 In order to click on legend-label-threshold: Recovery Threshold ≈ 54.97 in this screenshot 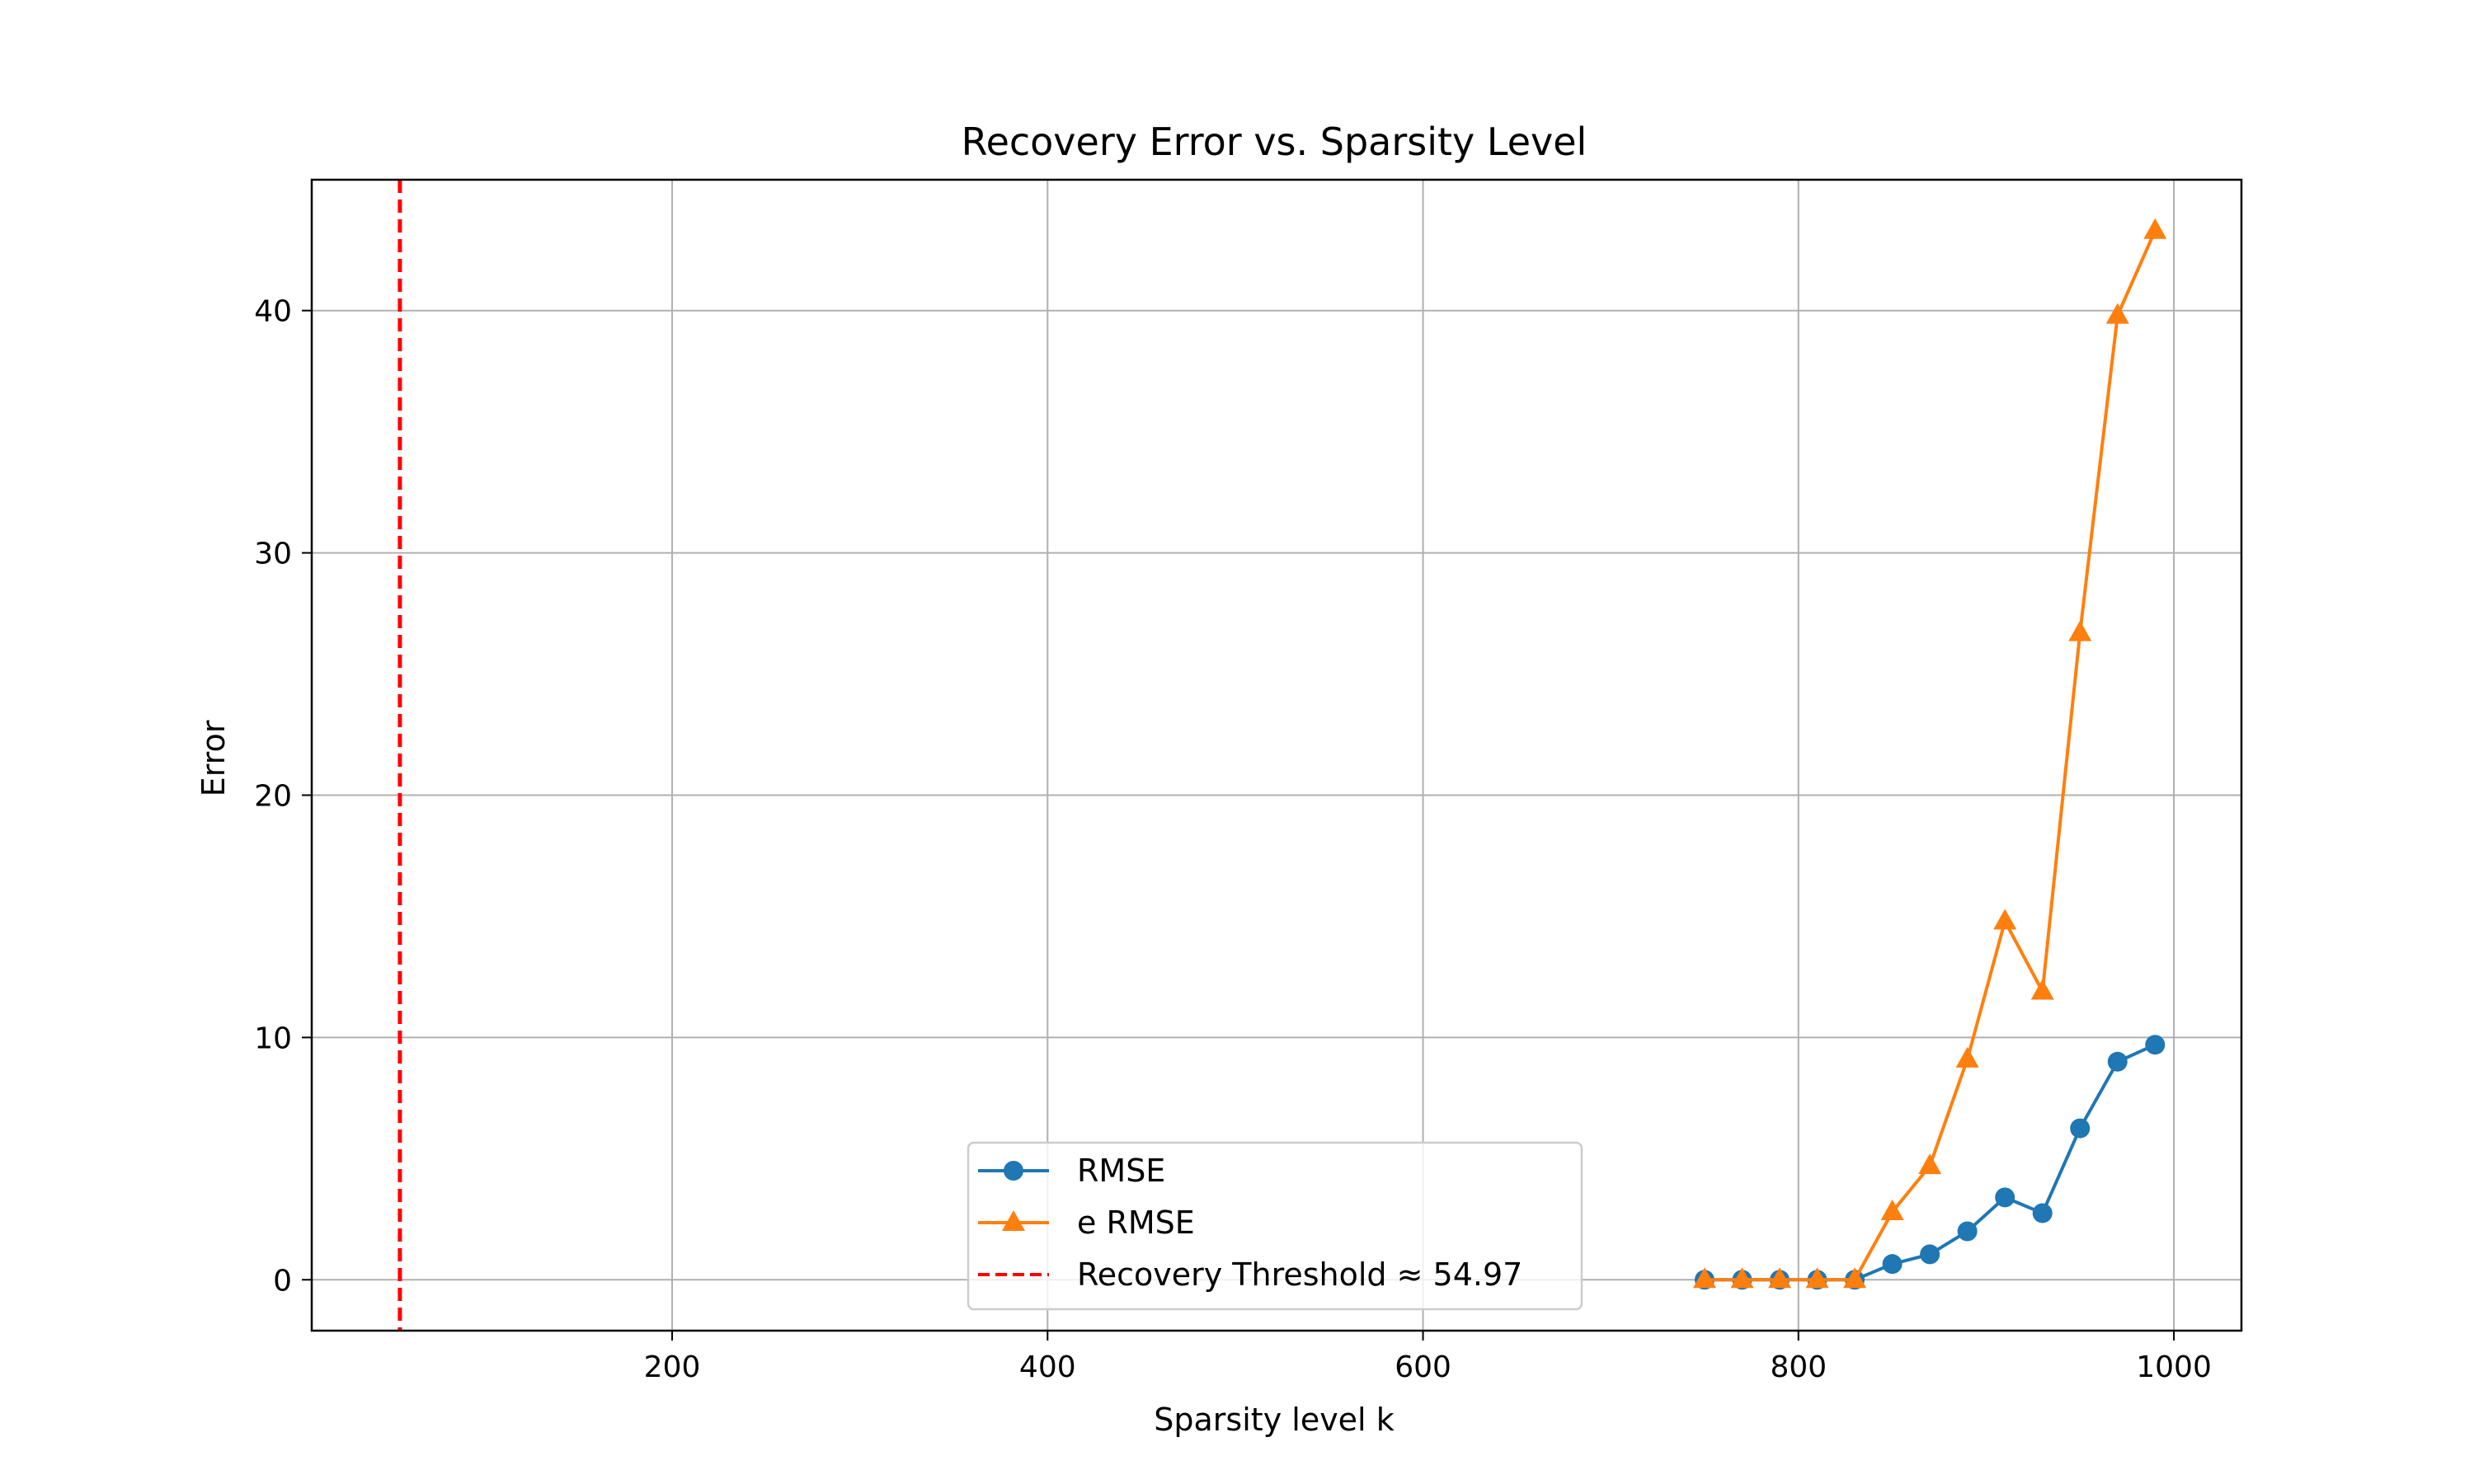, I will do `click(1299, 1274)`.